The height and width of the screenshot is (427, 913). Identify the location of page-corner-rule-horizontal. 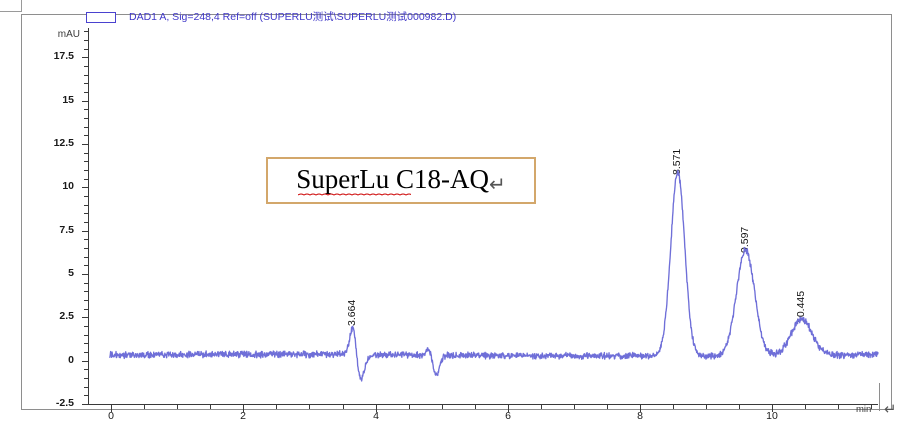
(11, 11).